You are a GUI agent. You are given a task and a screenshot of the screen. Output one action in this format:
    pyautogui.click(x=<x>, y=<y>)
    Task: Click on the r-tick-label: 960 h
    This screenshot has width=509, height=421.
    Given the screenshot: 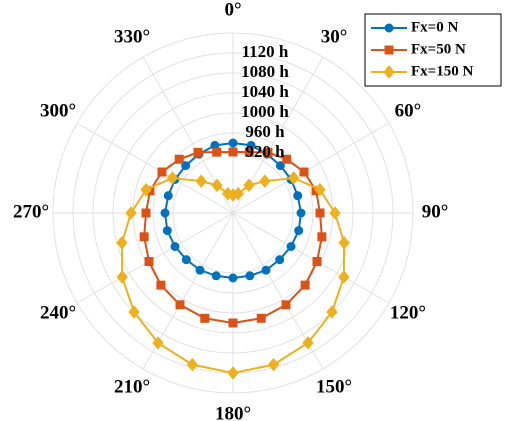 What is the action you would take?
    pyautogui.click(x=265, y=131)
    